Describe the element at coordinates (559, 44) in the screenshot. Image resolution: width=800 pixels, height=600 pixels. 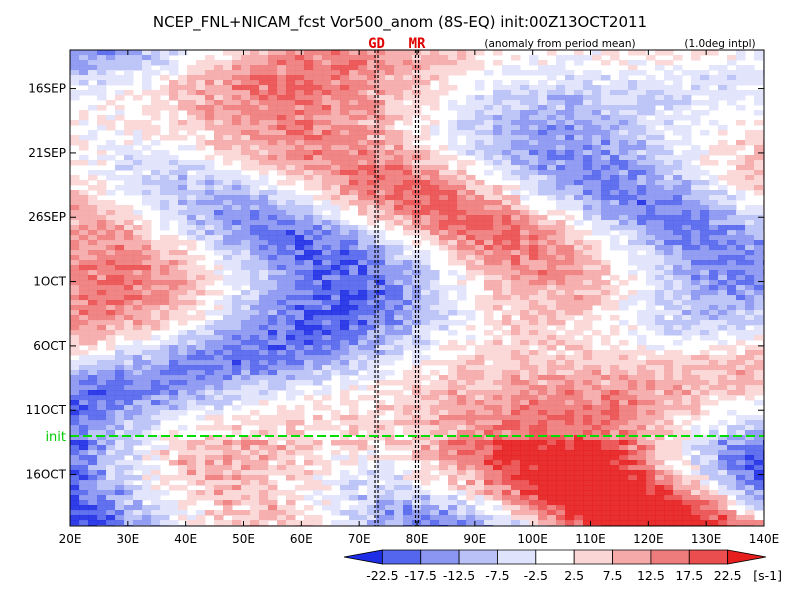
I see `chart-subtitle-left: (anomaly from period mean)` at that location.